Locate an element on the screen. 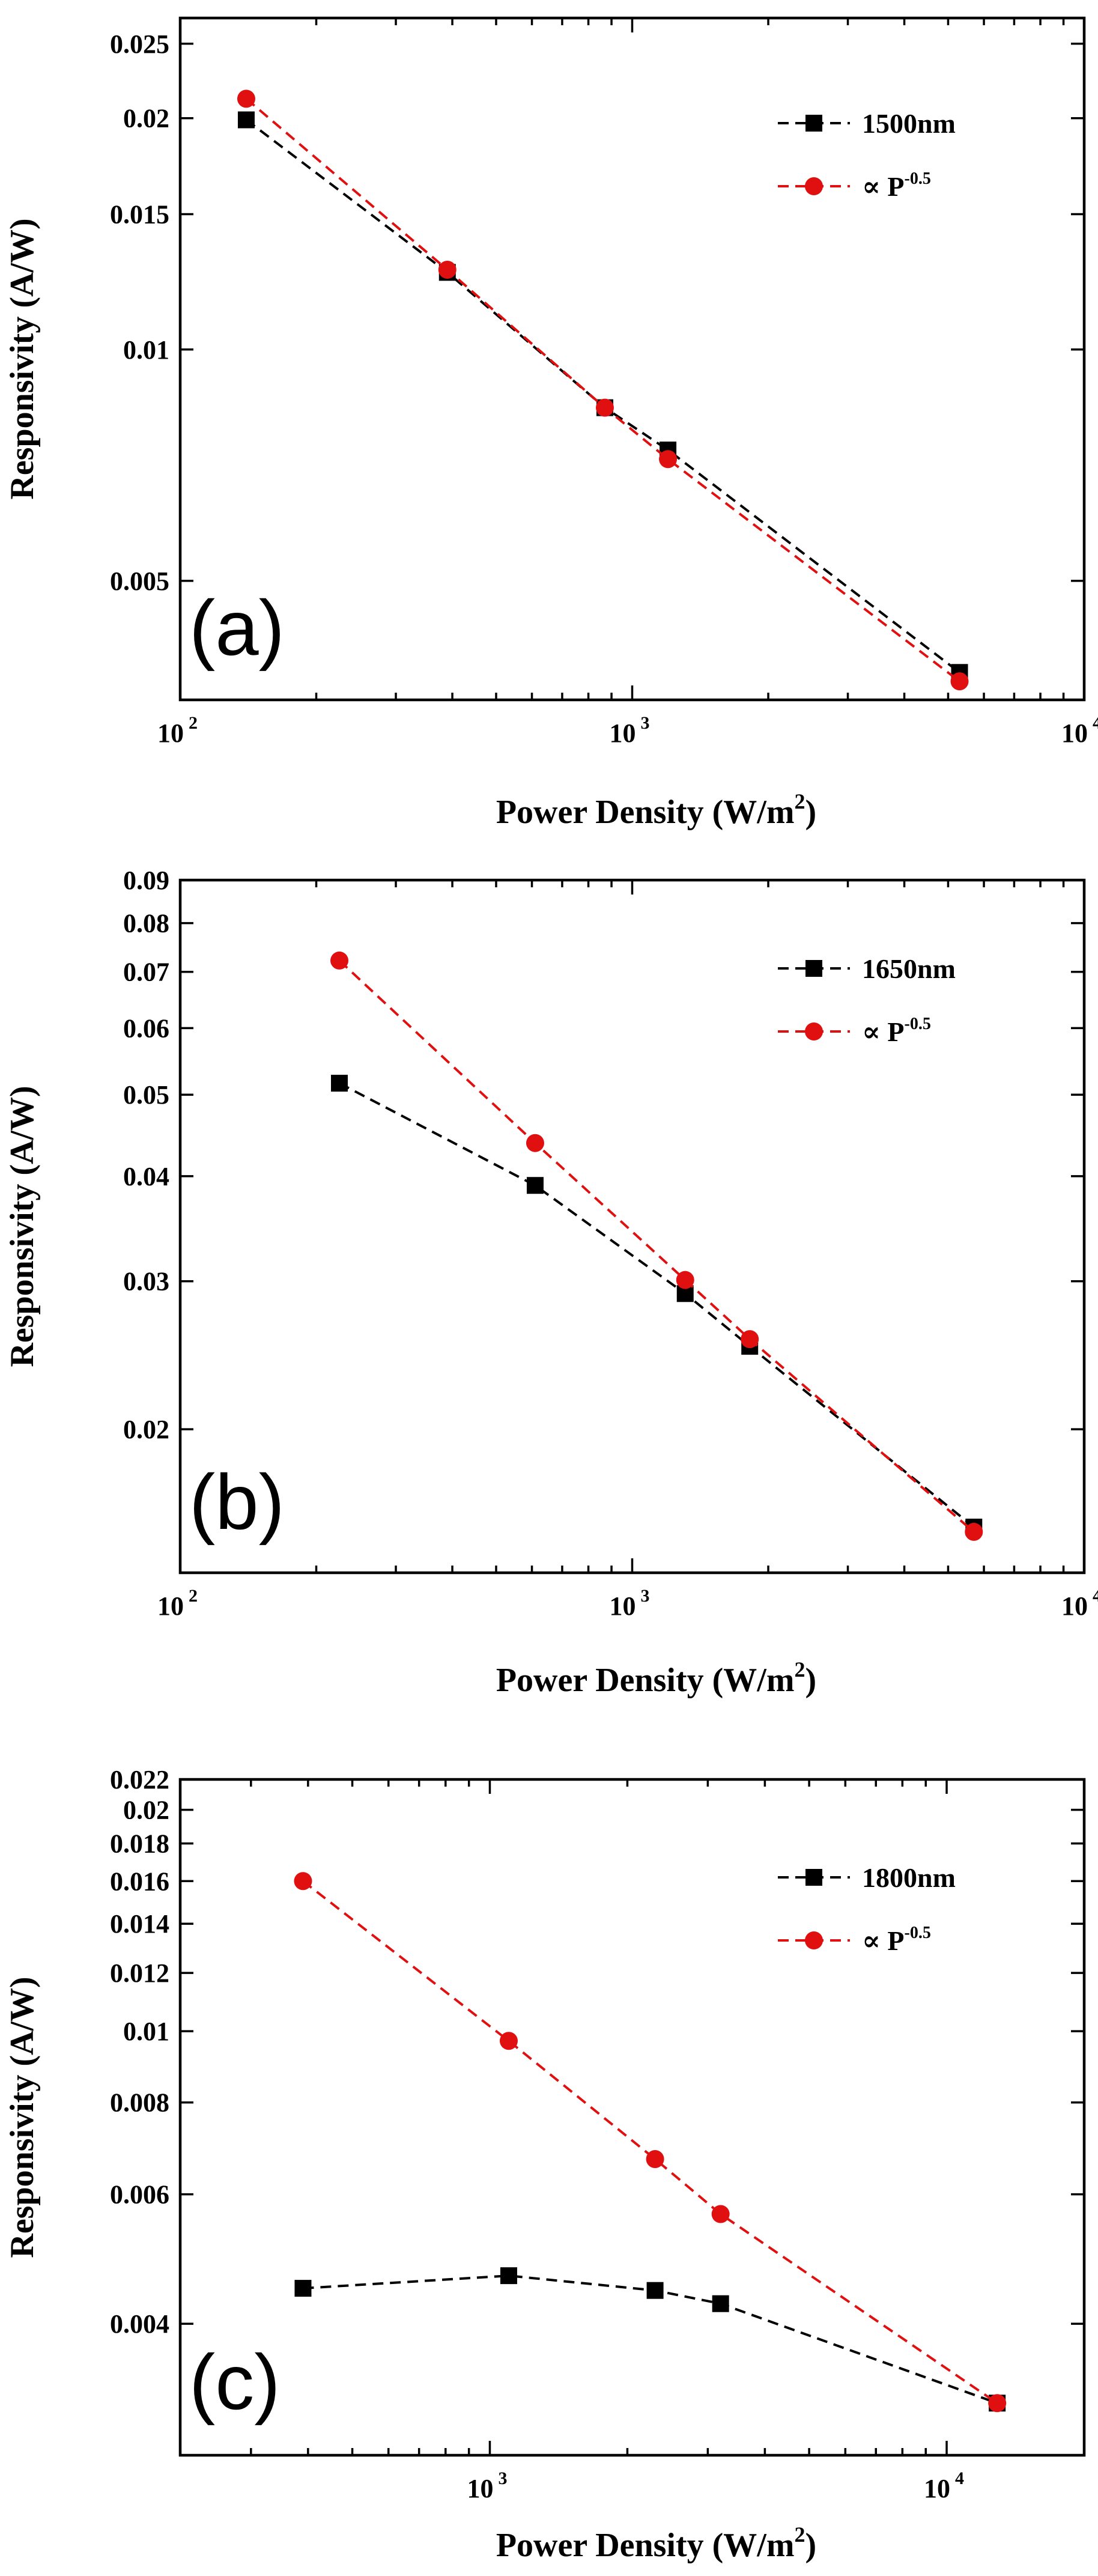 This screenshot has width=1098, height=2576. y-tick-label: 0.018 is located at coordinates (139, 1844).